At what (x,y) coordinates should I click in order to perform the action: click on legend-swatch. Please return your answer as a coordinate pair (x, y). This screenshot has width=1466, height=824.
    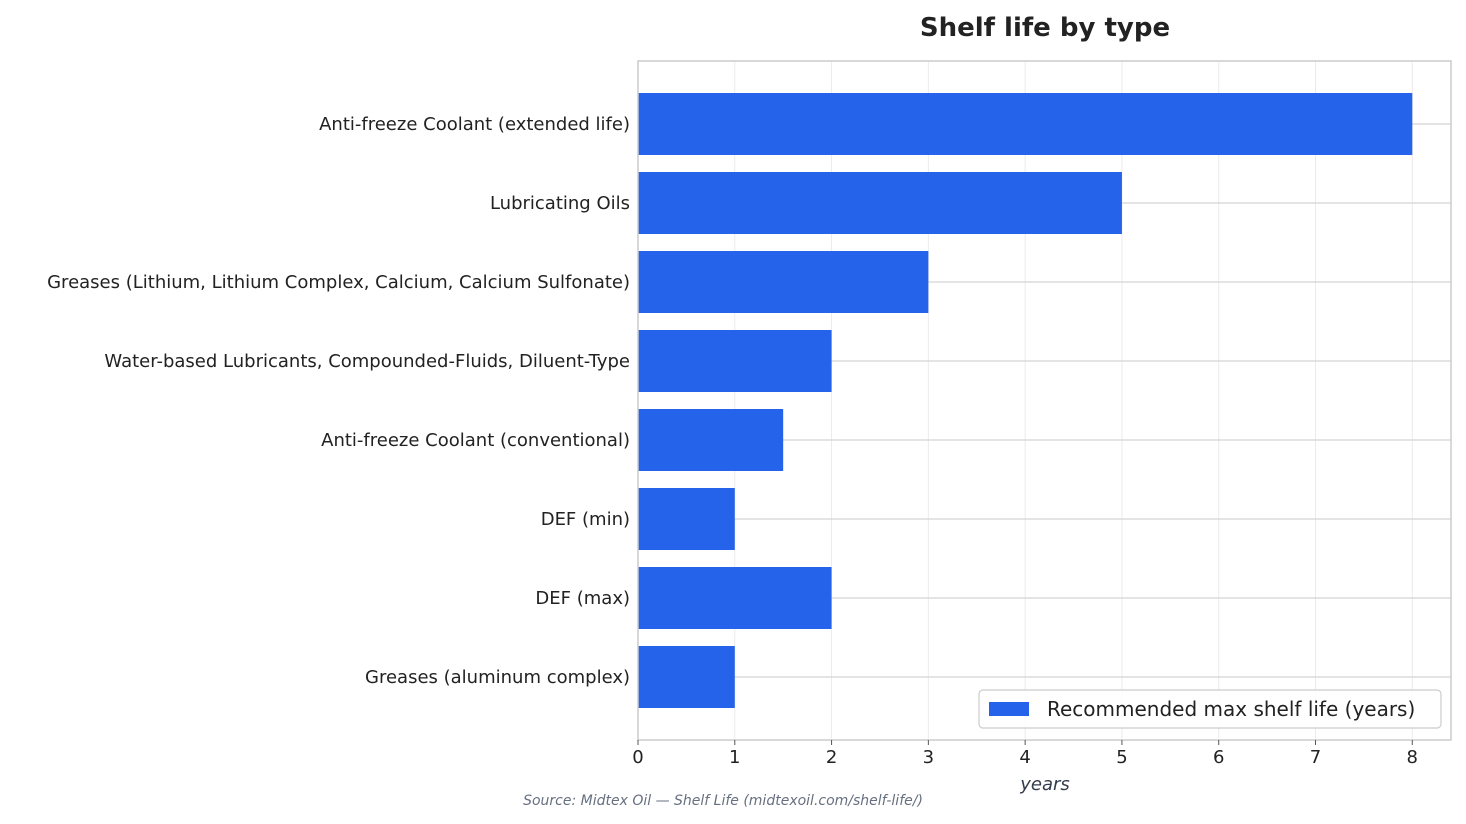
    Looking at the image, I should click on (1009, 709).